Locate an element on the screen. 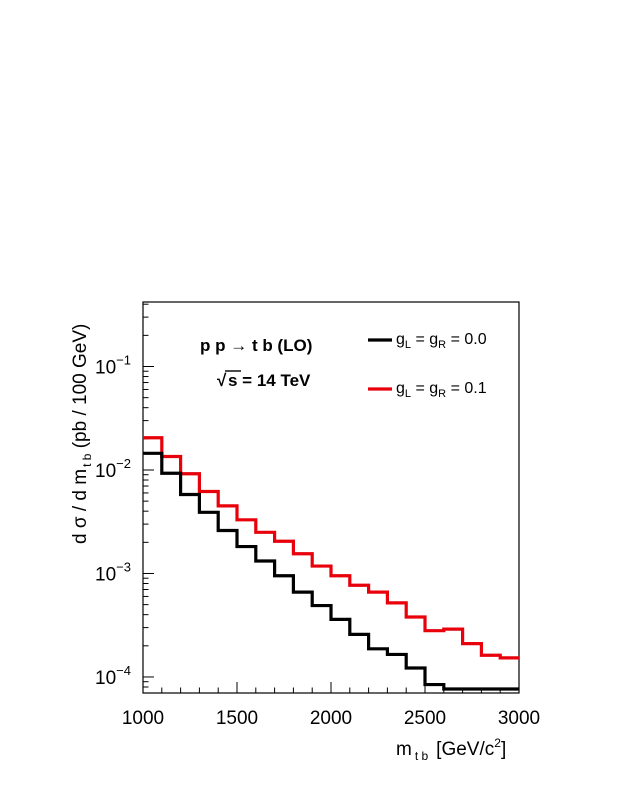  legend-label-series-1: gL = gR = 0.1 is located at coordinates (441, 390).